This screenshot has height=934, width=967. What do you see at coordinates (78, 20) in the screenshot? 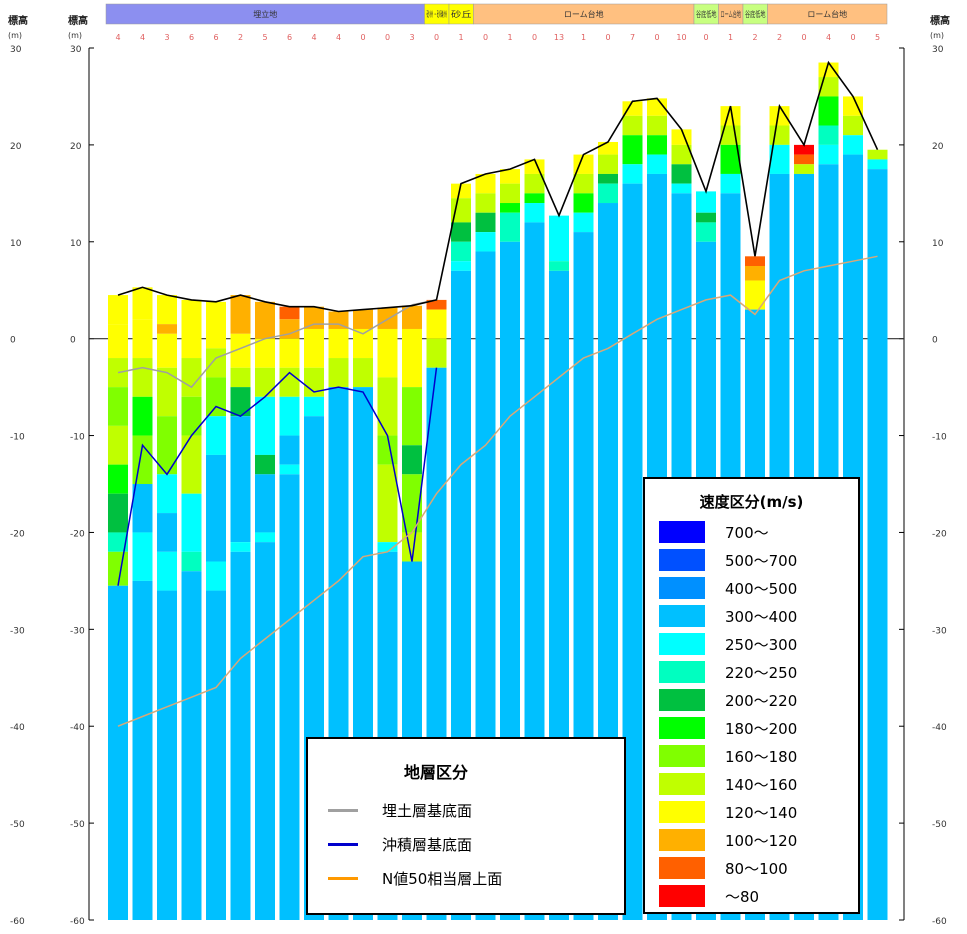
I see `ylabel-left-inner: 標高` at bounding box center [78, 20].